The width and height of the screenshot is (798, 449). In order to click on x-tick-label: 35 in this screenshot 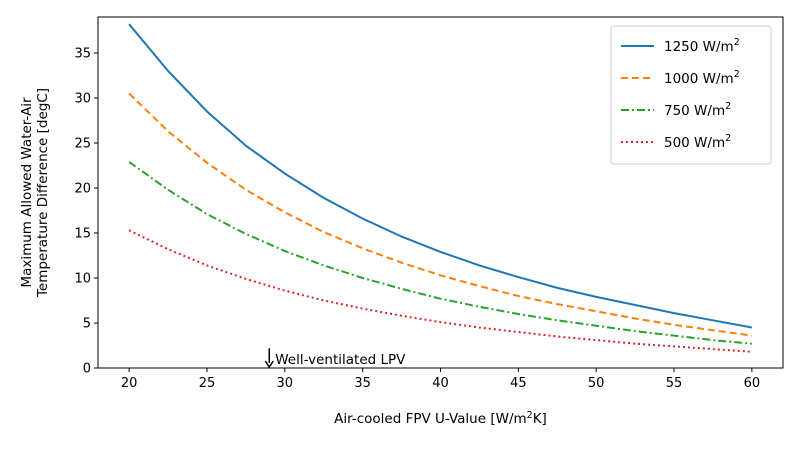, I will do `click(362, 383)`.